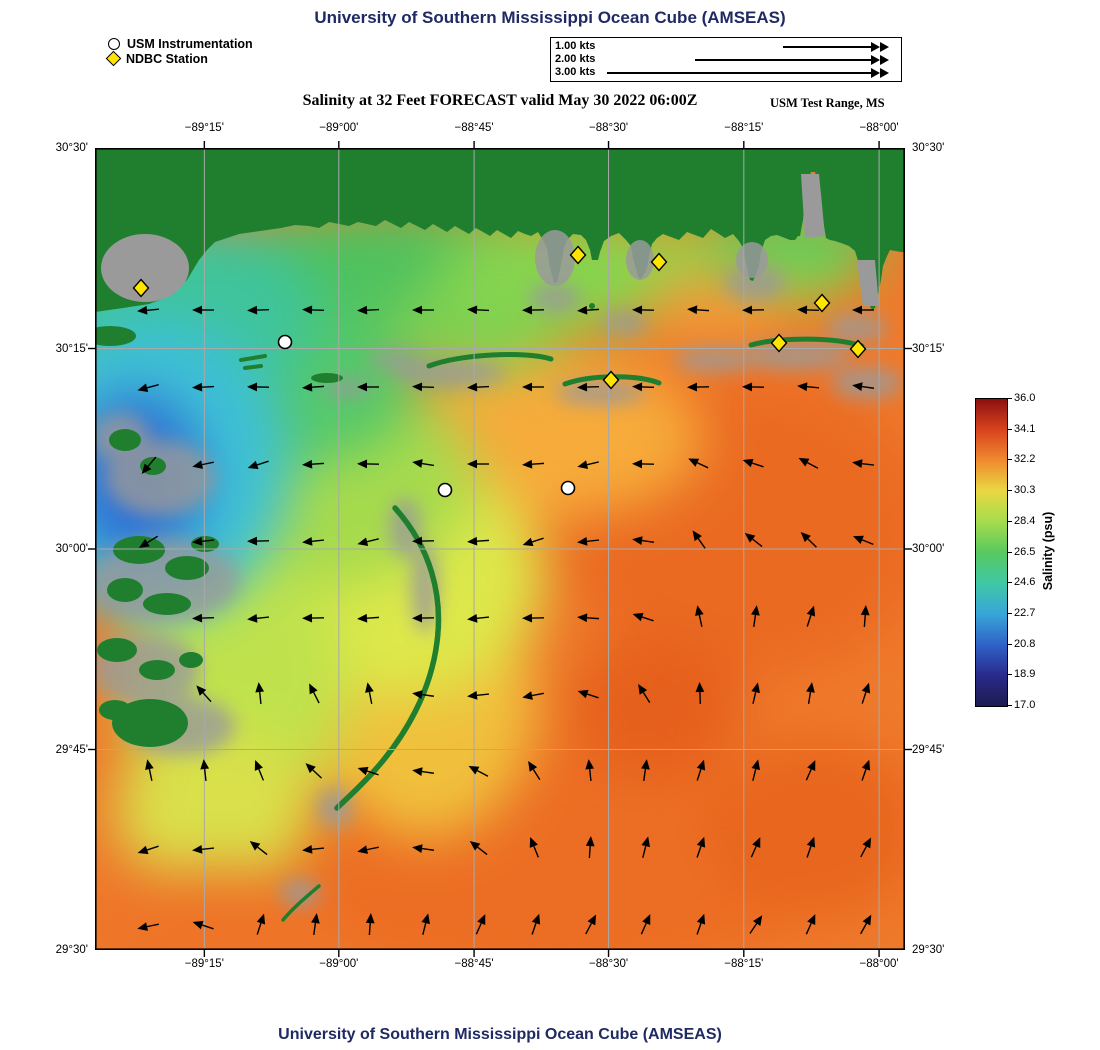 This screenshot has width=1100, height=1050. I want to click on lon-tick-label-top: −88°30', so click(608, 128).